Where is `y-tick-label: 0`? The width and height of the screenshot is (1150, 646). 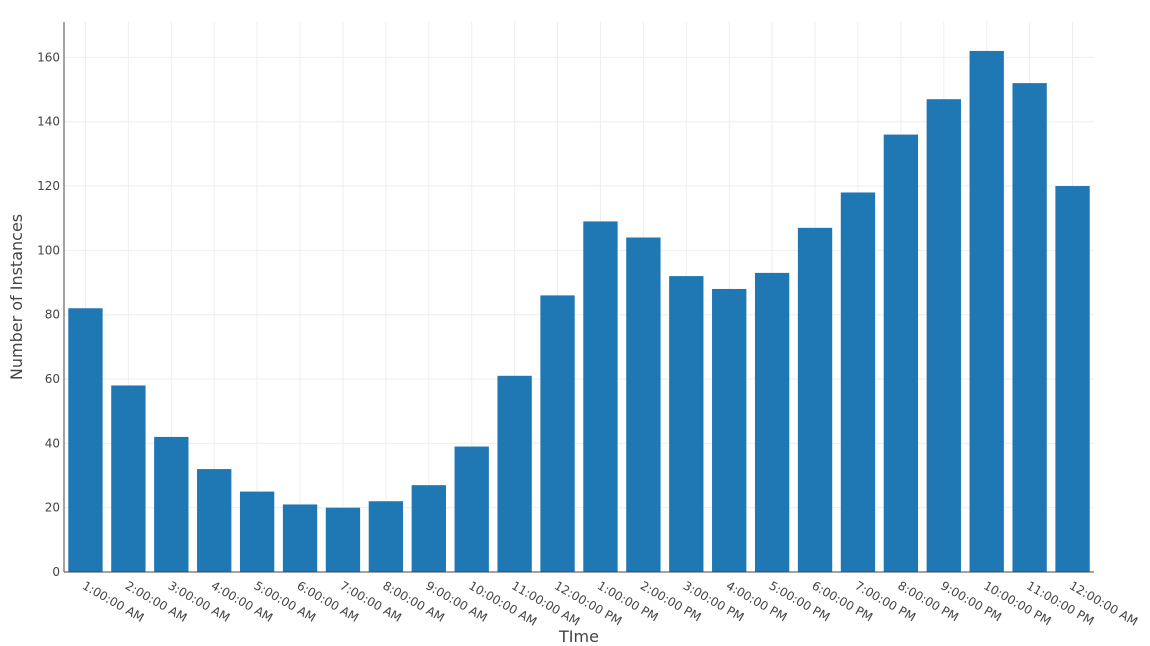
y-tick-label: 0 is located at coordinates (56, 572).